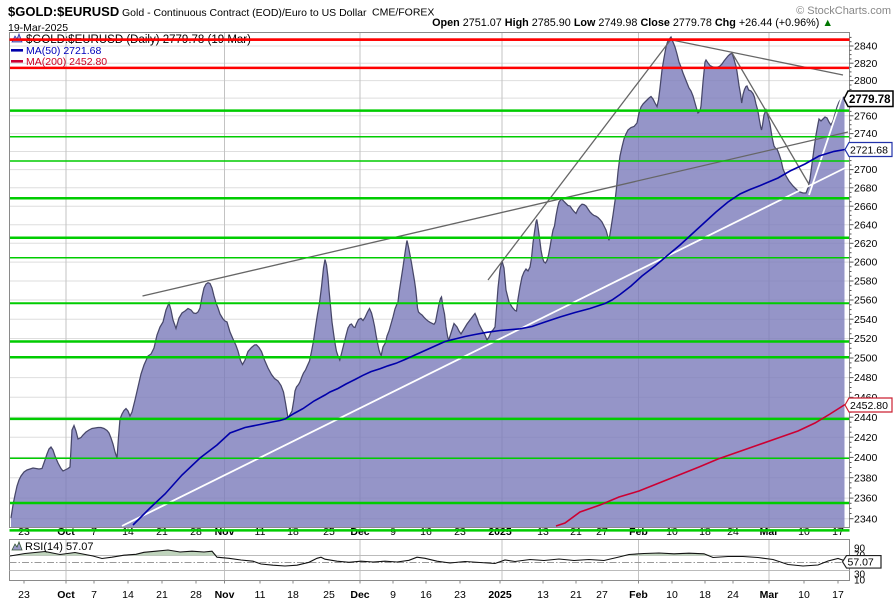 This screenshot has width=895, height=610. What do you see at coordinates (866, 188) in the screenshot?
I see `svg-text: 2680` at bounding box center [866, 188].